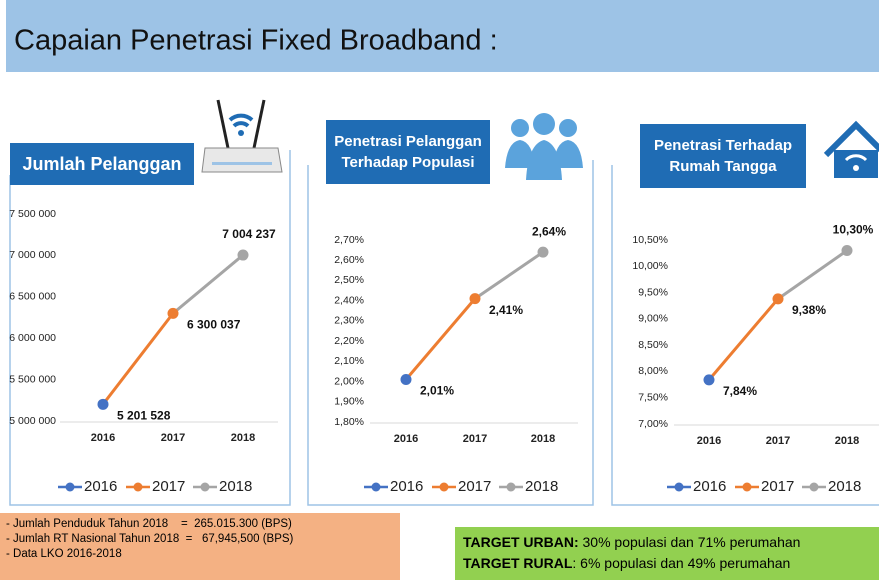  I want to click on note: - Data LKO 2016-2018, so click(64, 554).